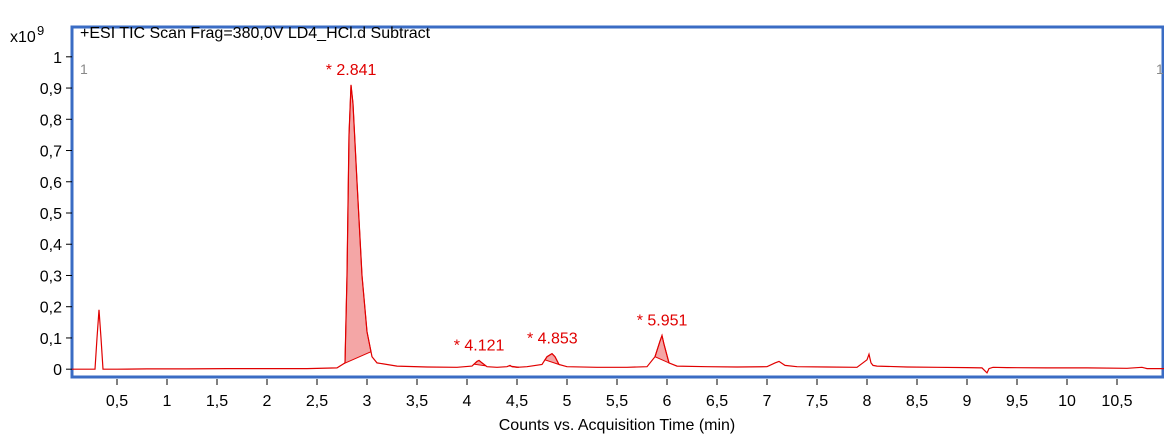  Describe the element at coordinates (317, 401) in the screenshot. I see `x-tick-label: 2,5` at that location.